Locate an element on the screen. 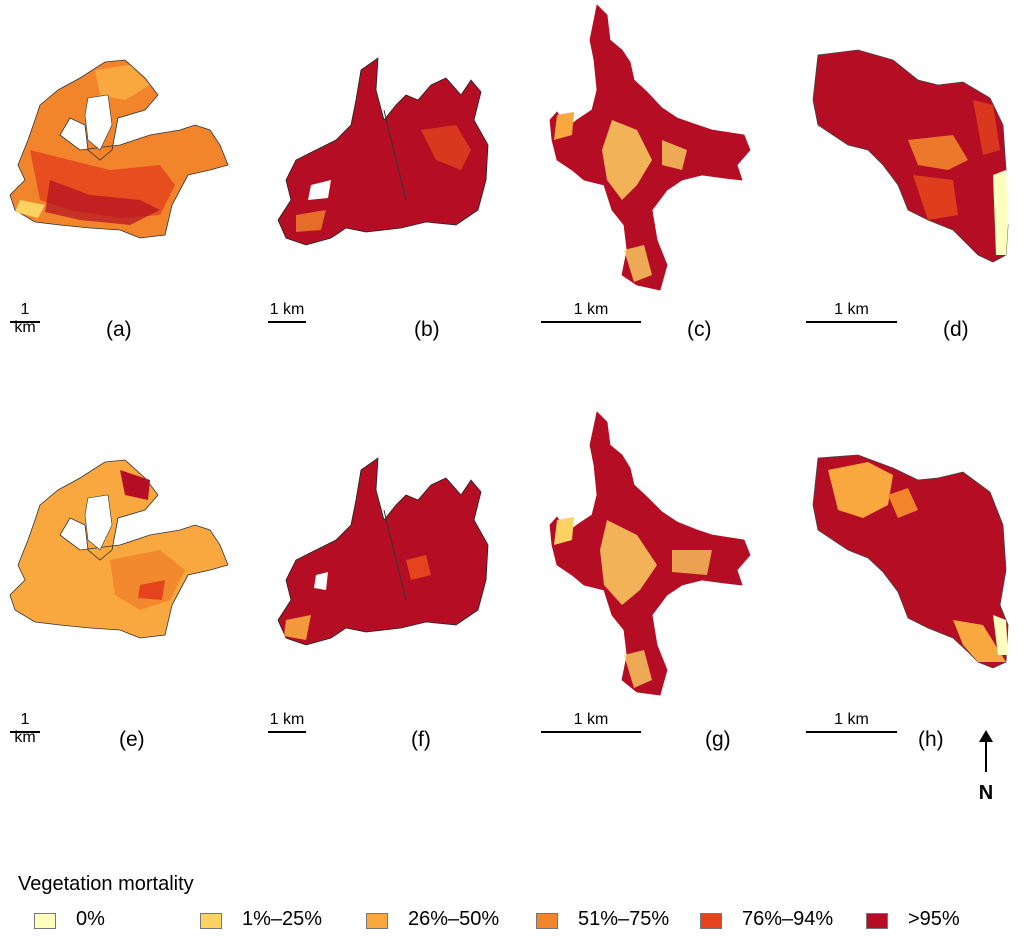 The image size is (1024, 940). legend-label: 0% is located at coordinates (90, 919).